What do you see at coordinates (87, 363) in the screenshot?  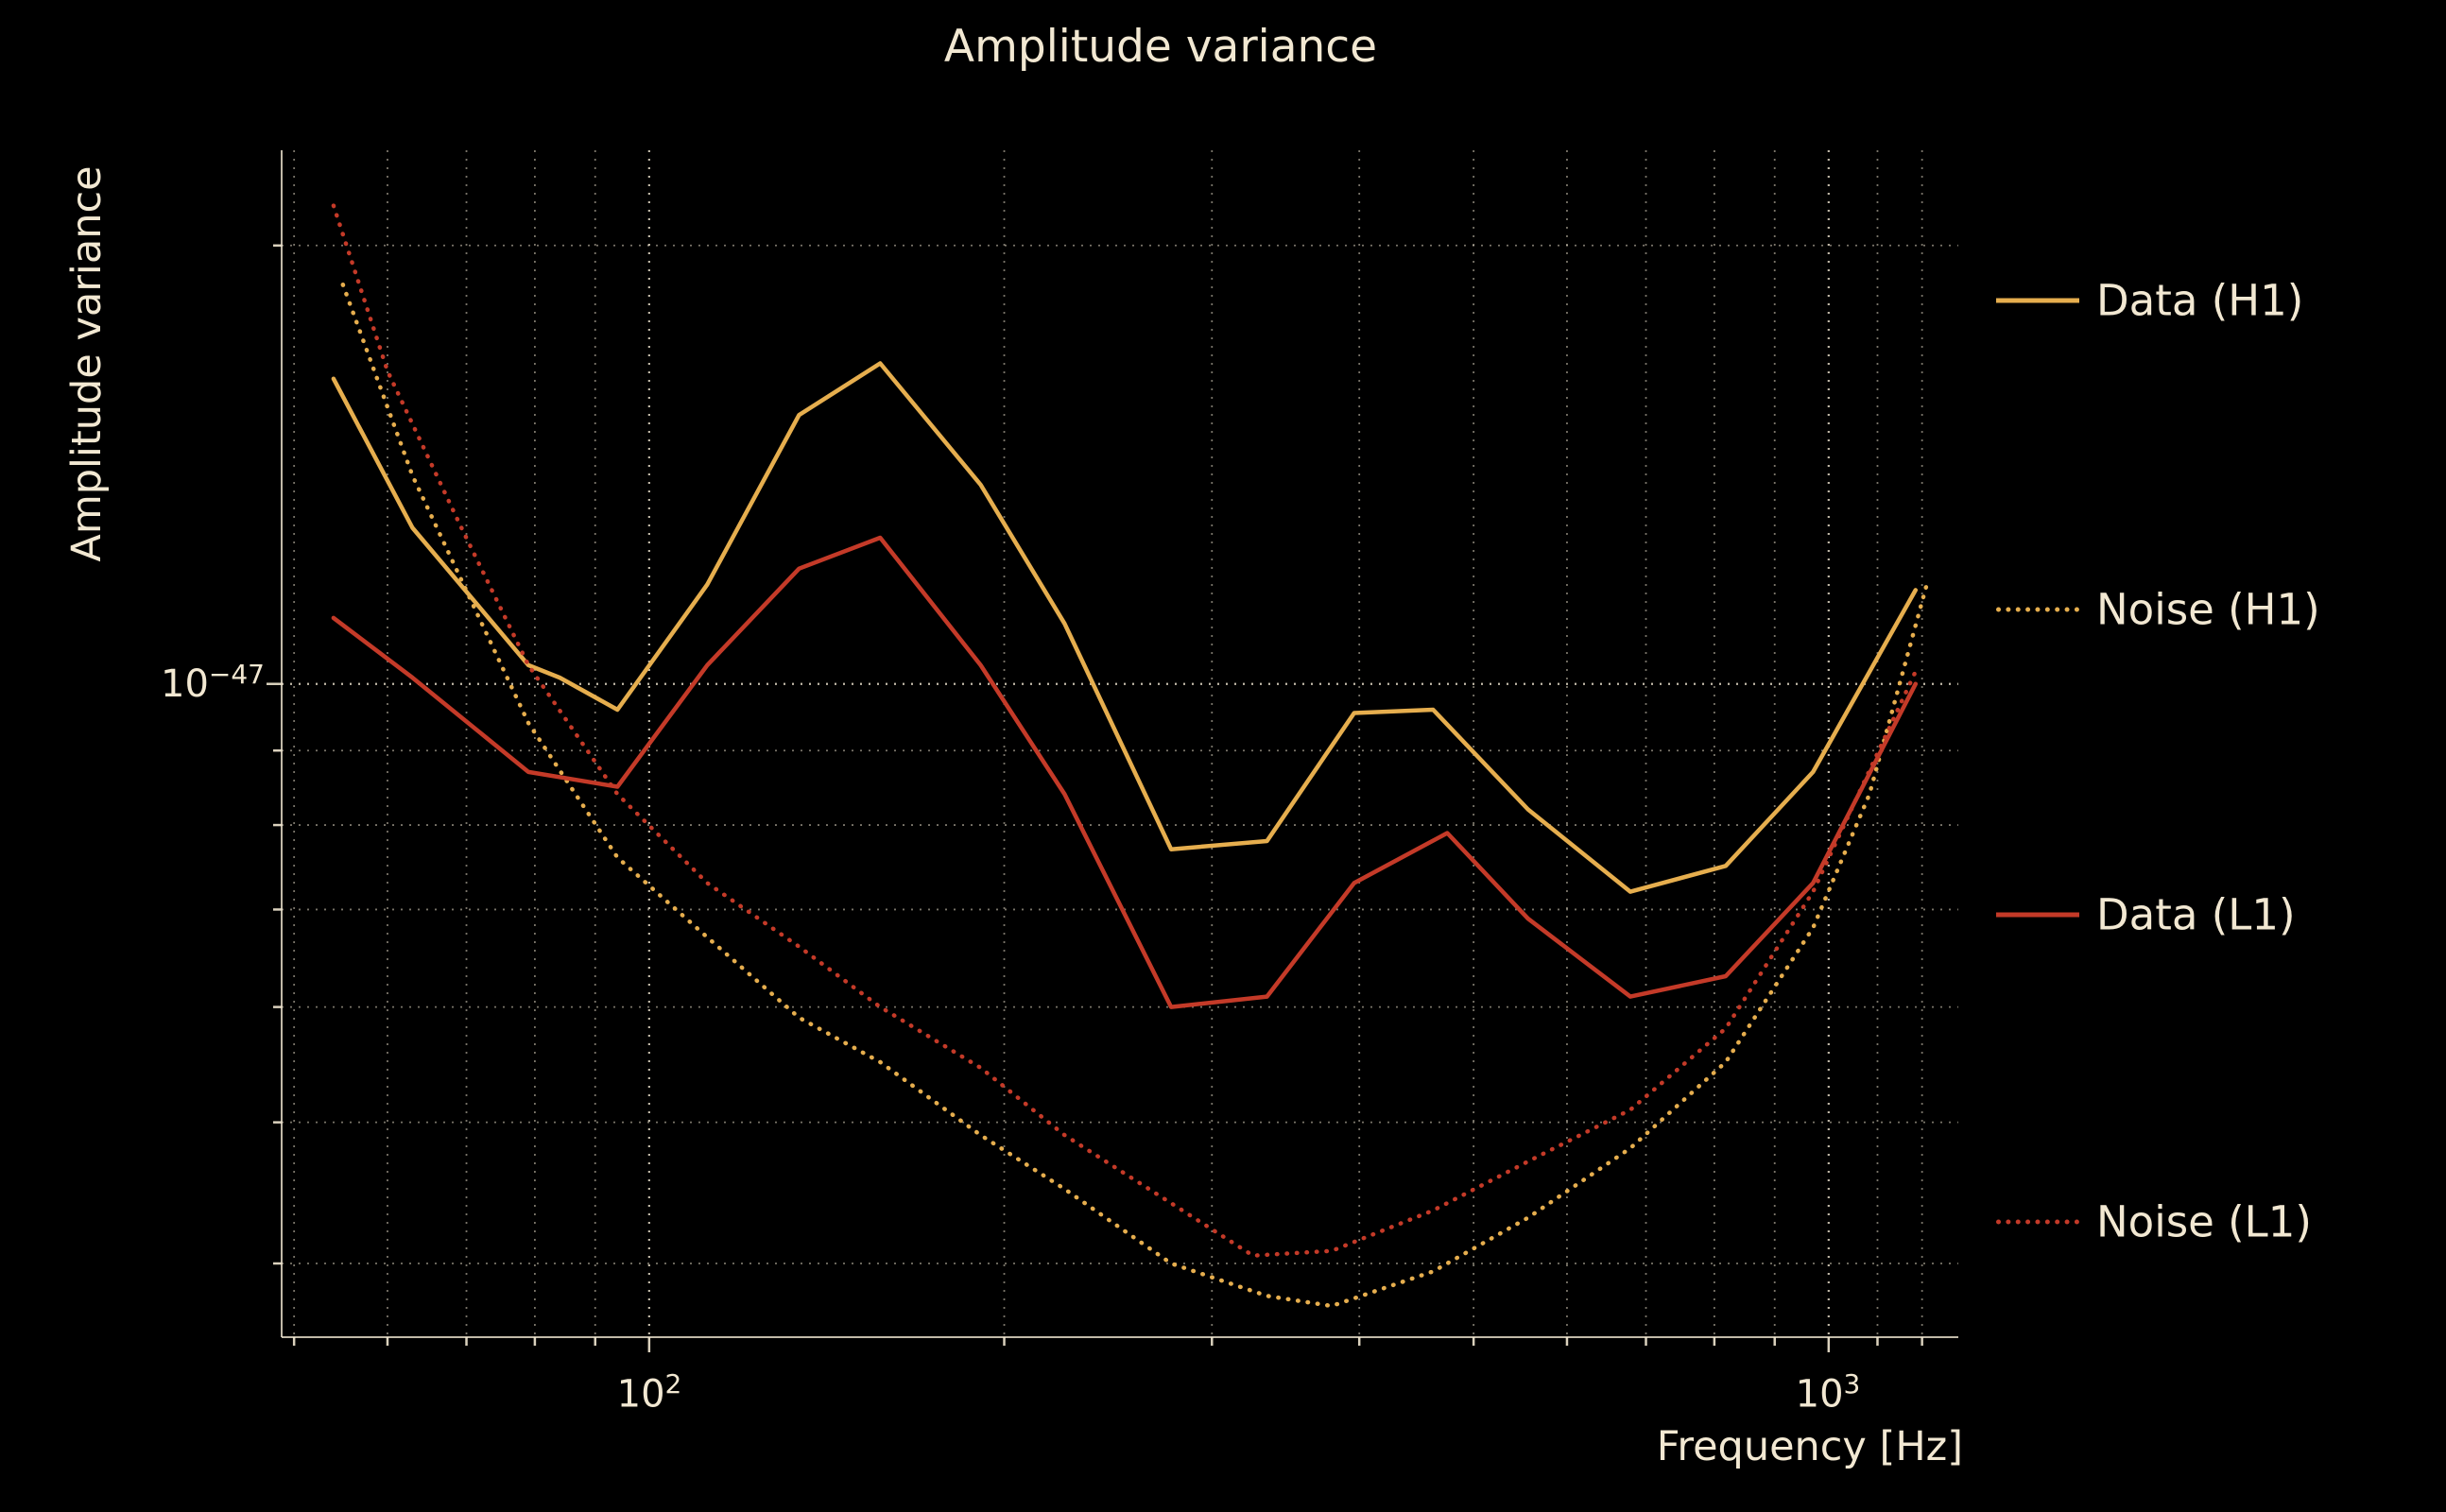 I see `y-axis-label: Amplitude variance` at bounding box center [87, 363].